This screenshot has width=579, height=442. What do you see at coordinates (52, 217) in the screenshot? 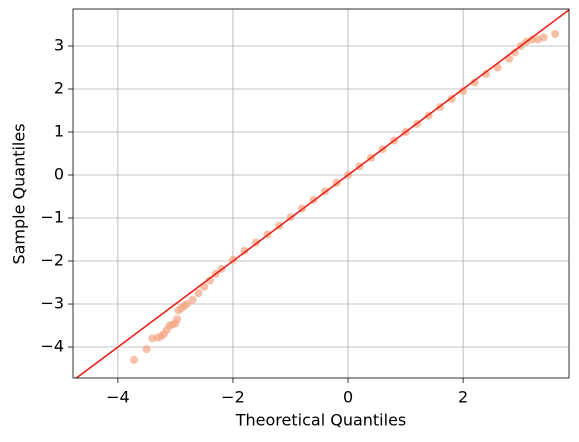
I see `y-tick-label: −1` at bounding box center [52, 217].